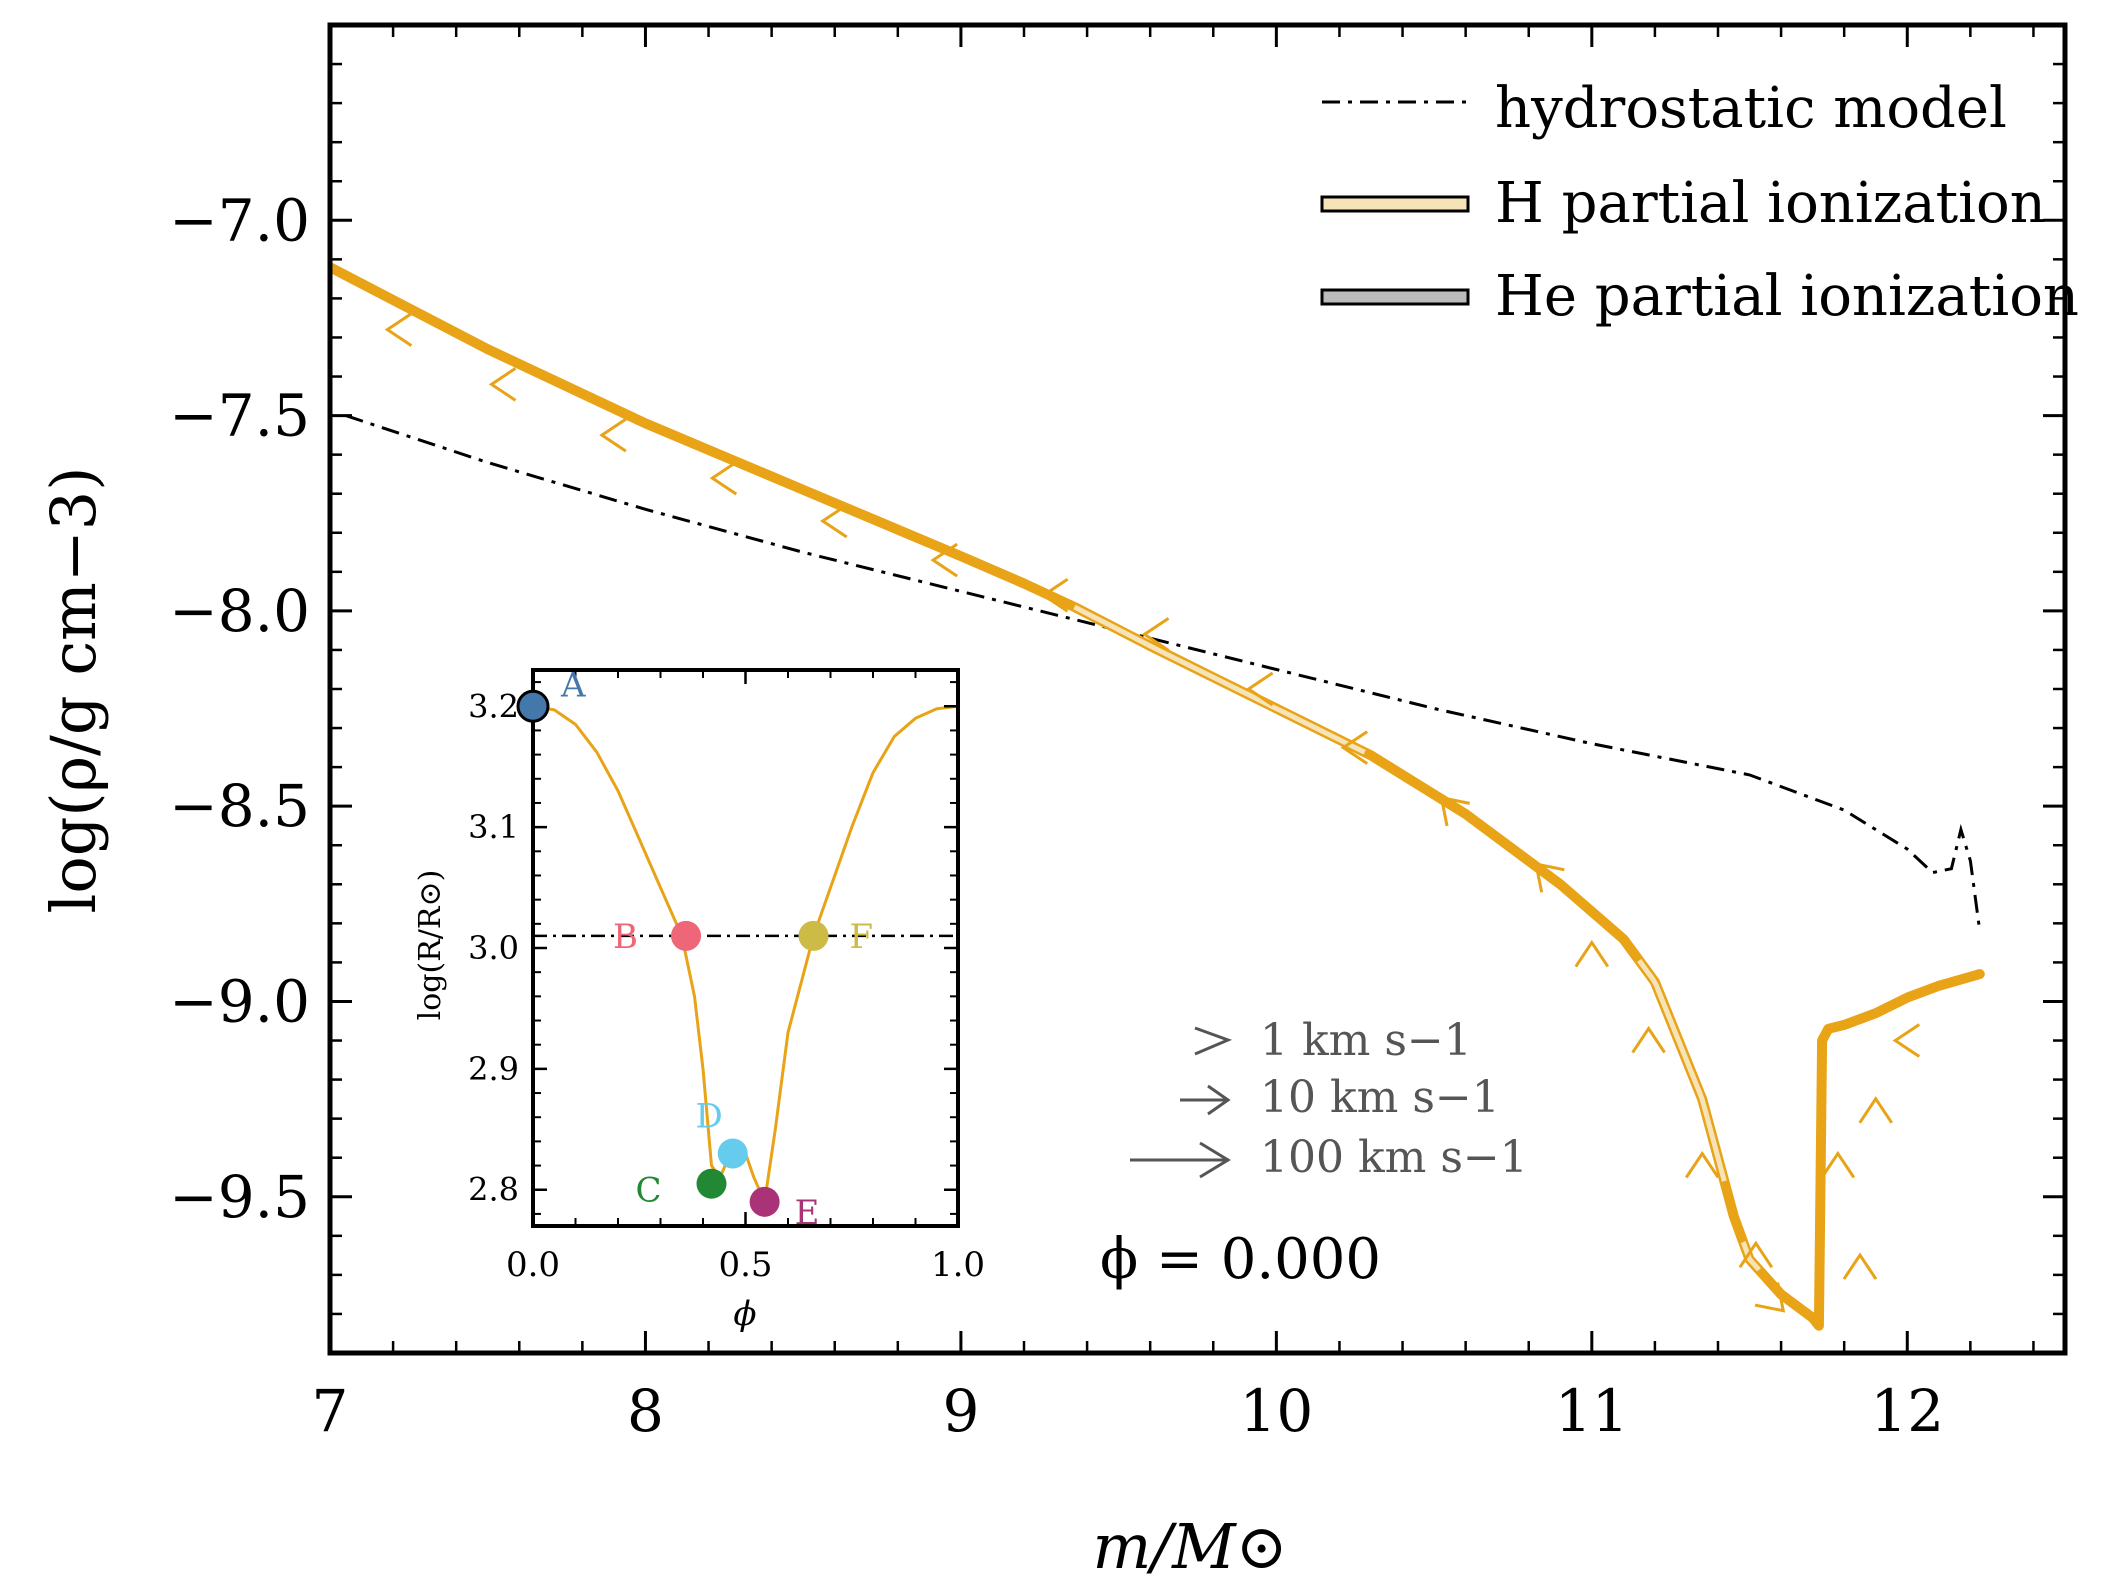 The width and height of the screenshot is (2122, 1592). What do you see at coordinates (686, 935) in the screenshot?
I see `phase-point-b` at bounding box center [686, 935].